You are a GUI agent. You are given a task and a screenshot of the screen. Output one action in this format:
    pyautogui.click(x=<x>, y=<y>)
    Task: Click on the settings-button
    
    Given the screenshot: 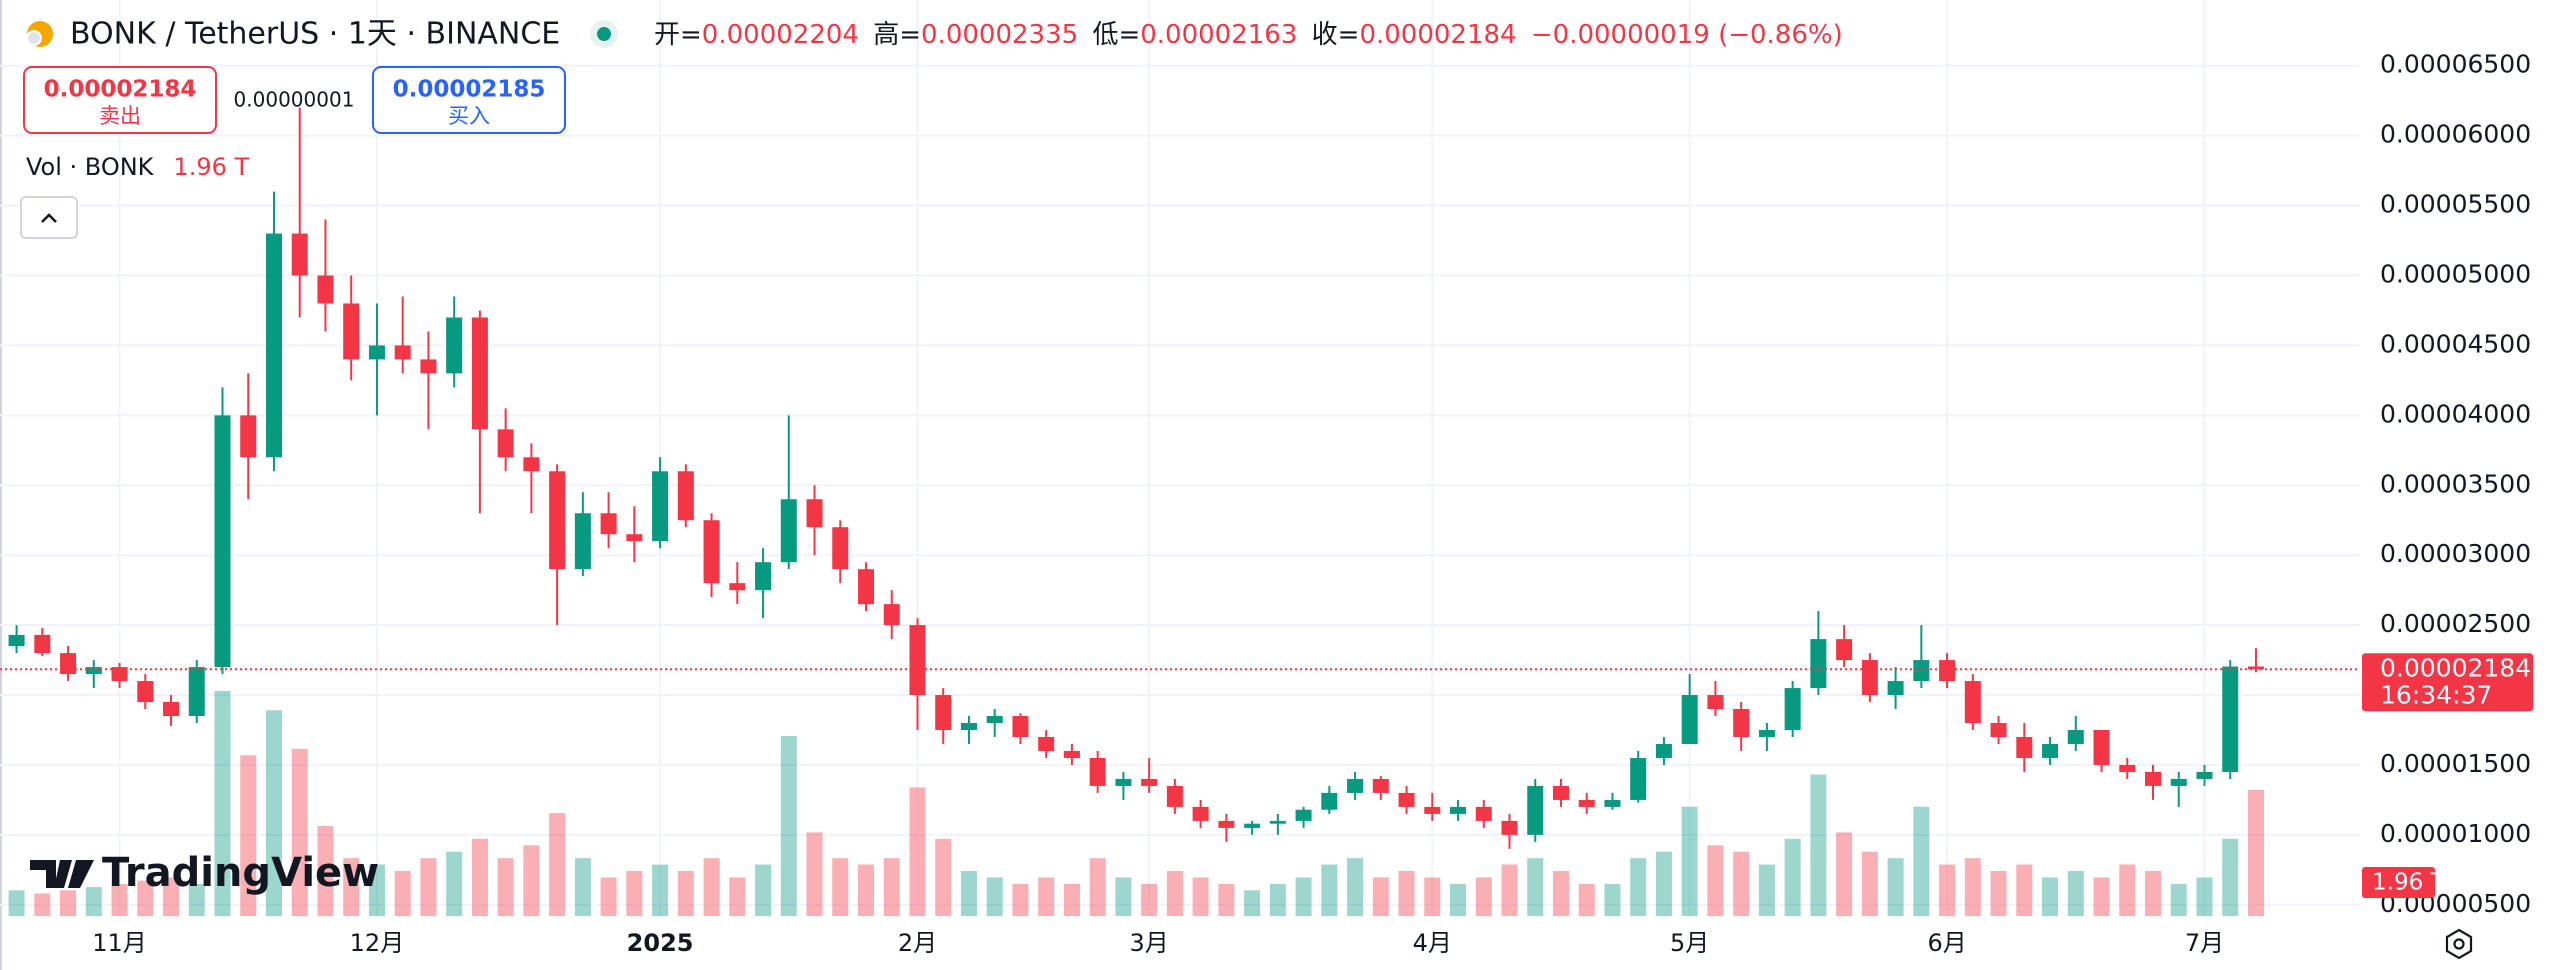 What is the action you would take?
    pyautogui.click(x=2459, y=944)
    